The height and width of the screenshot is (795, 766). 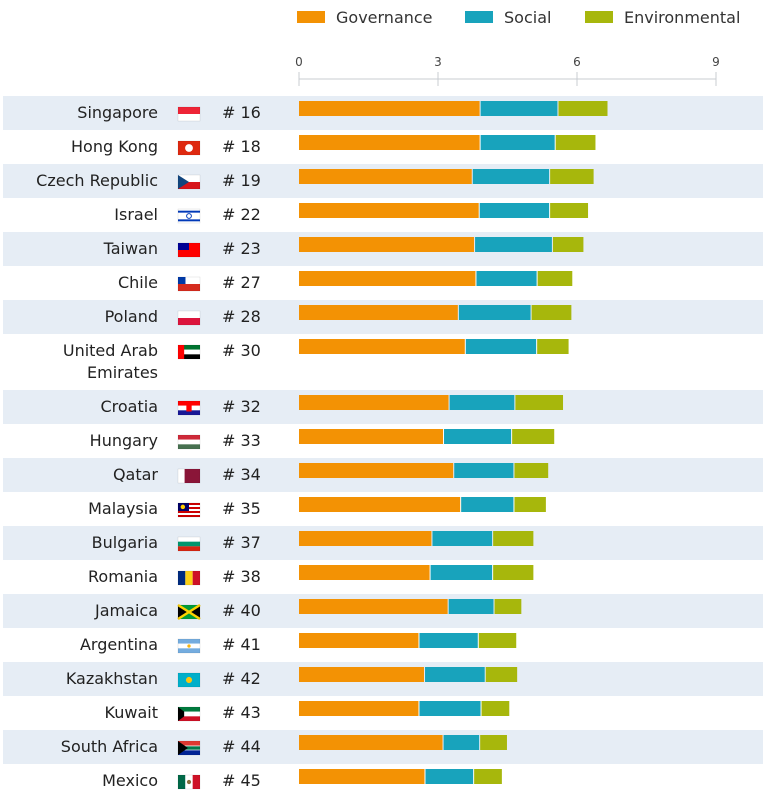 What do you see at coordinates (365, 17) in the screenshot?
I see `legend-item-governance: Governance` at bounding box center [365, 17].